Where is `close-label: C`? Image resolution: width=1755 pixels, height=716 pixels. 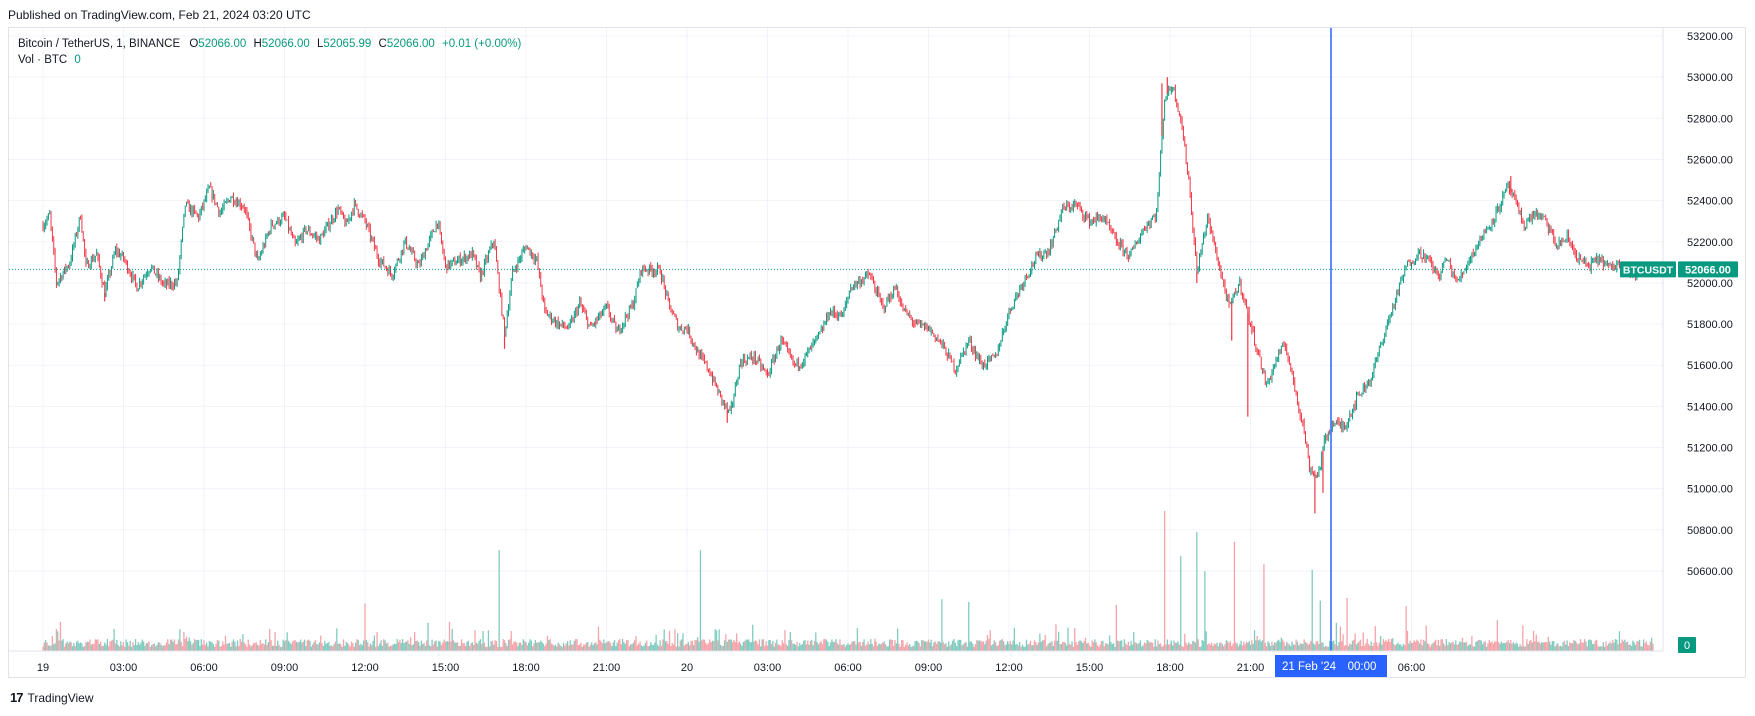 close-label: C is located at coordinates (382, 44).